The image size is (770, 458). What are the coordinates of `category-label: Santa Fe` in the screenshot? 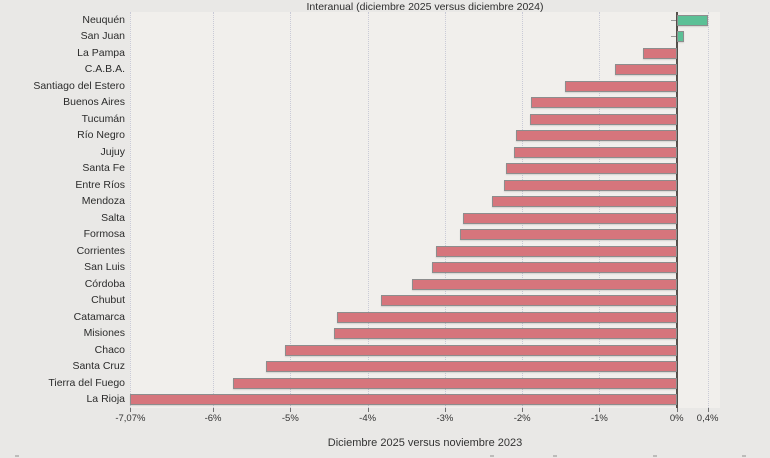 It's located at (103, 168).